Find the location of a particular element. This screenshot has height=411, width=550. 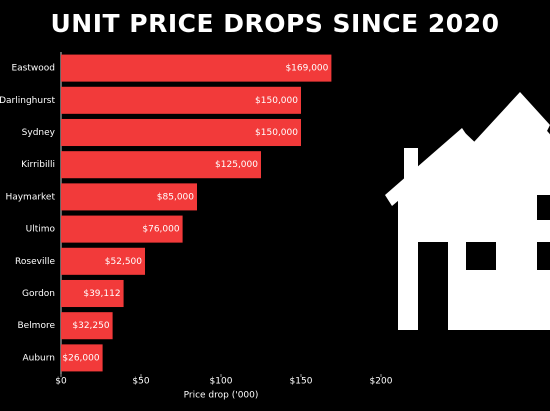

value-label: $26,000 is located at coordinates (80, 358).